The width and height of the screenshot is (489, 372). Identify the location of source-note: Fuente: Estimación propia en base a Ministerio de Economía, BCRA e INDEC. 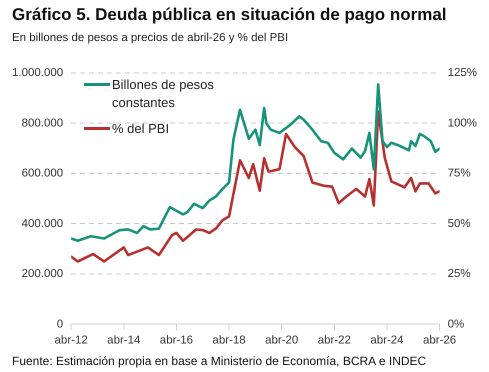
(219, 361).